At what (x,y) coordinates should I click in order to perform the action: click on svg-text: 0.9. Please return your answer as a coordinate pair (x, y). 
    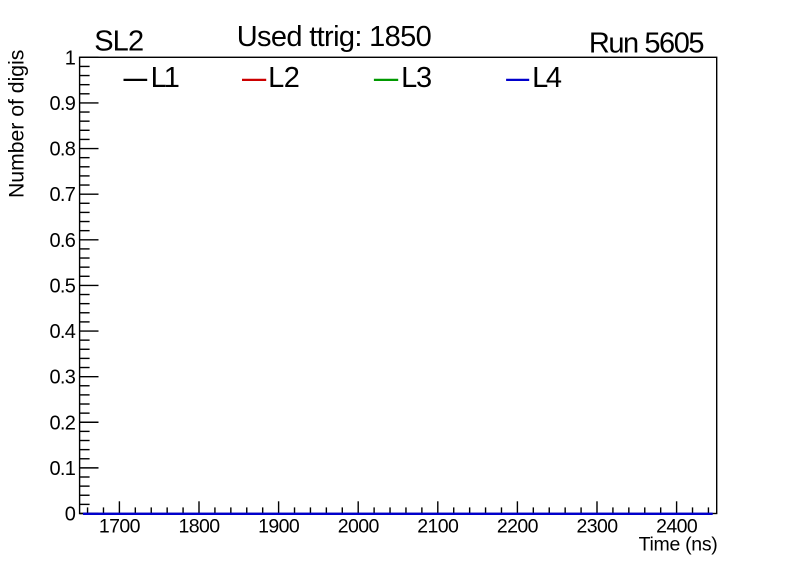
    Looking at the image, I should click on (62, 104).